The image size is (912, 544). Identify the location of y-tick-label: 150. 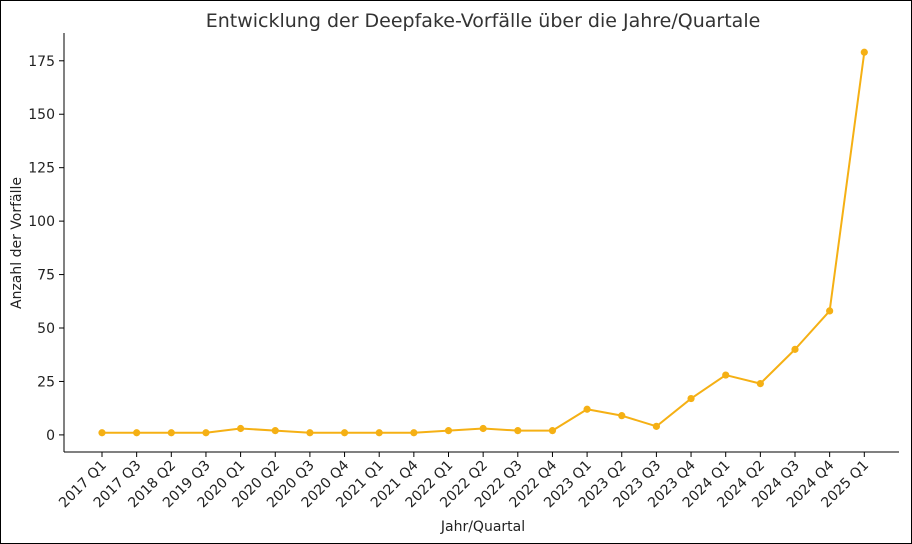
(41, 115).